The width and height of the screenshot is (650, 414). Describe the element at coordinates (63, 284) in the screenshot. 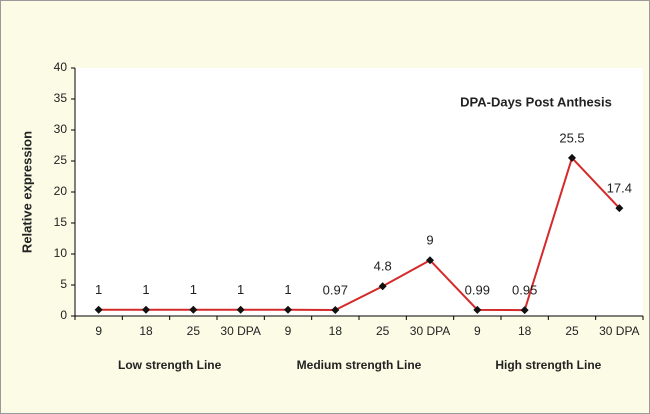

I see `y-tick-label: 5` at that location.